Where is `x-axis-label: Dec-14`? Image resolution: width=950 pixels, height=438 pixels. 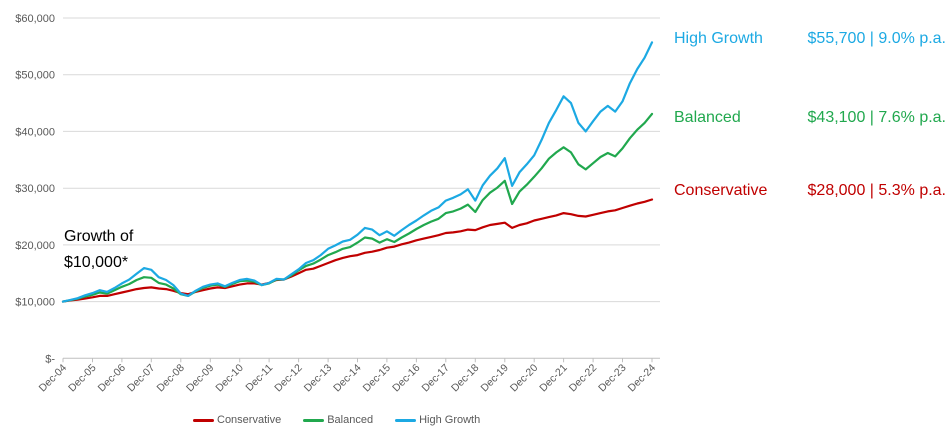 x-axis-label: Dec-14 is located at coordinates (347, 378).